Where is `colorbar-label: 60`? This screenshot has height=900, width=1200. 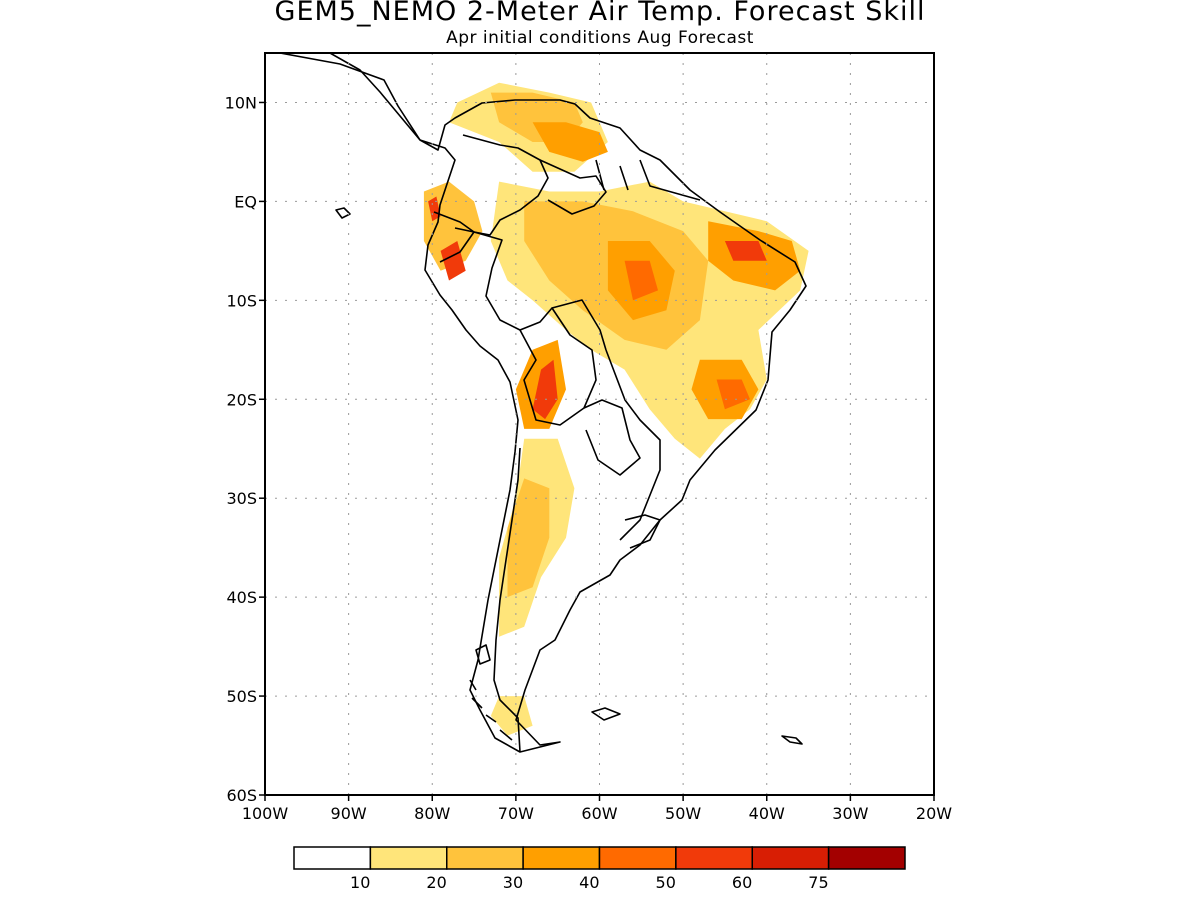 colorbar-label: 60 is located at coordinates (742, 882).